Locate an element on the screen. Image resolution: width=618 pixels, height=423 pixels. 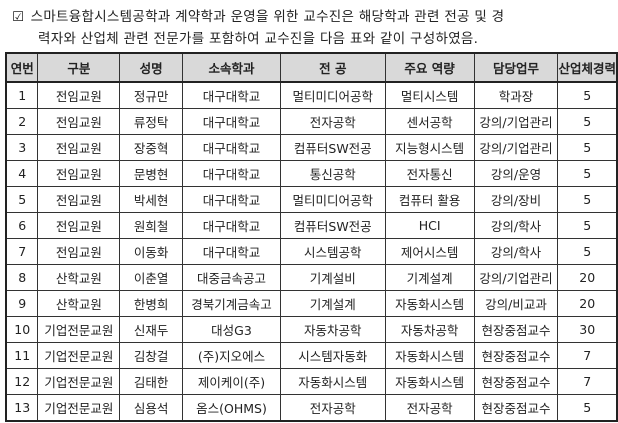
cell-major: 자동차공학 is located at coordinates (332, 329).